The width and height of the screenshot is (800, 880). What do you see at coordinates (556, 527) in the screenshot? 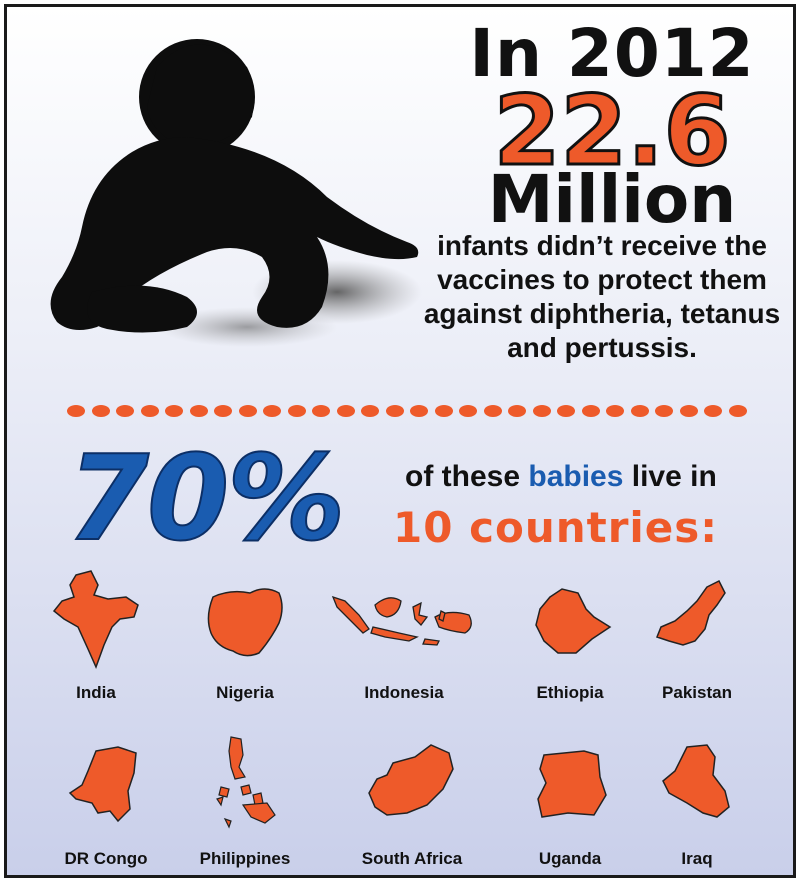
I see `countries-label: 10 countries:` at bounding box center [556, 527].